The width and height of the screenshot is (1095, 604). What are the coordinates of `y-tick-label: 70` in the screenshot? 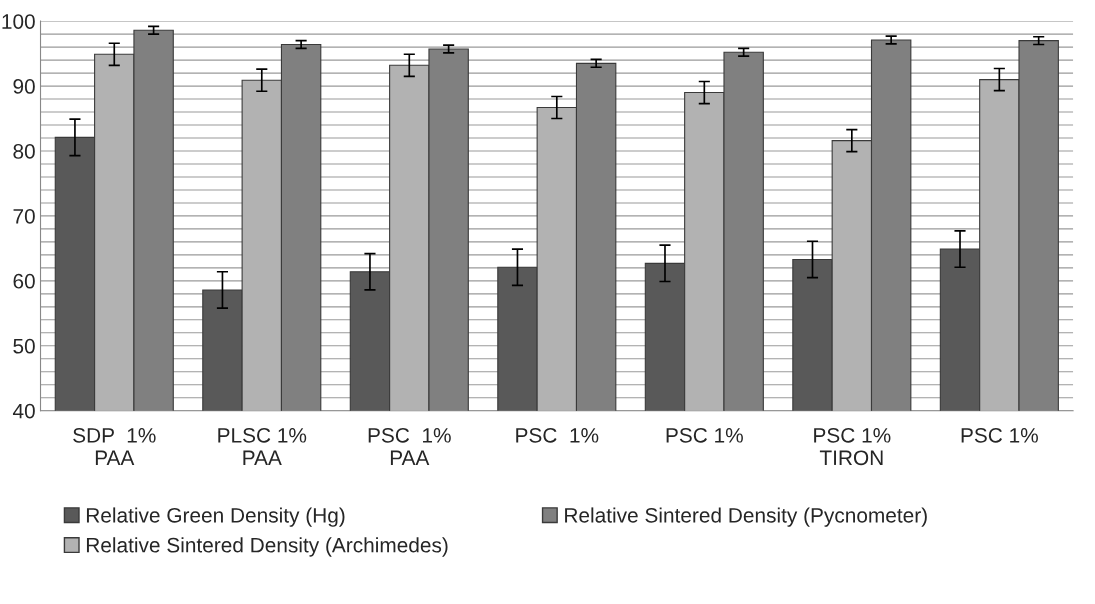 It's located at (24, 216).